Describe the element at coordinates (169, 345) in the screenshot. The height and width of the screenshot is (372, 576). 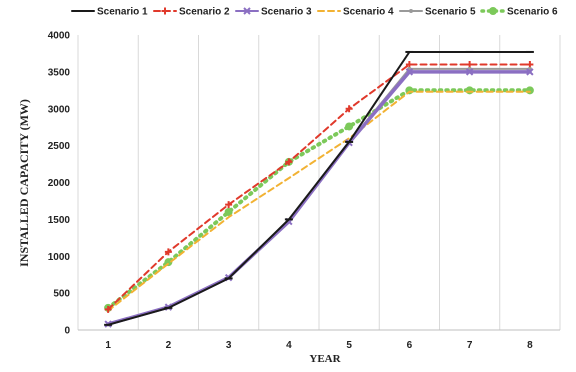
I see `x-tick-label: 2` at that location.